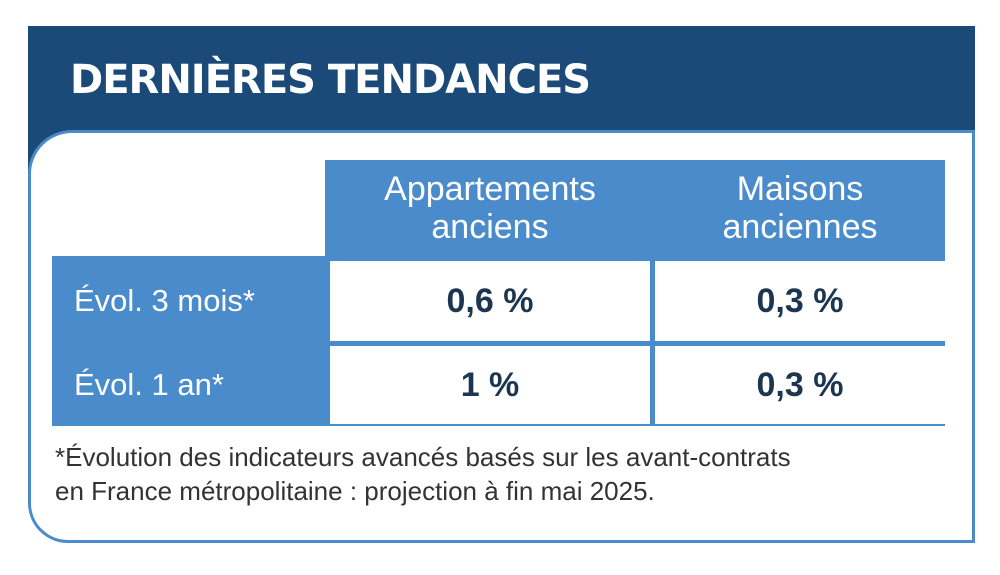 Image resolution: width=1000 pixels, height=575 pixels. What do you see at coordinates (800, 208) in the screenshot?
I see `column-header: Maisons anciennes` at bounding box center [800, 208].